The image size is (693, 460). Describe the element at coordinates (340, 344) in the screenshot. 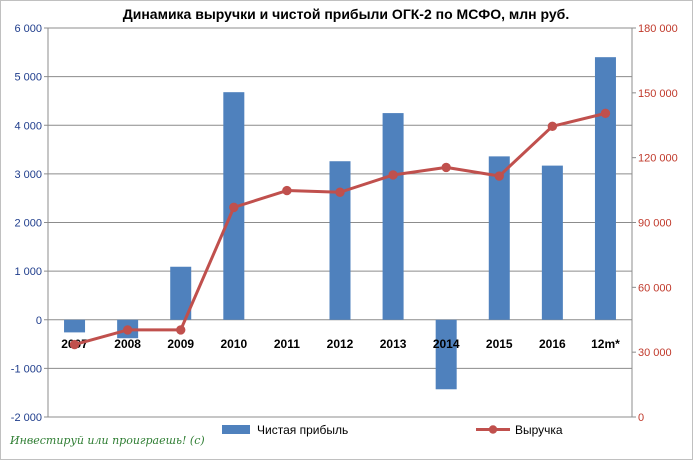

I see `category-label: 2012` at that location.